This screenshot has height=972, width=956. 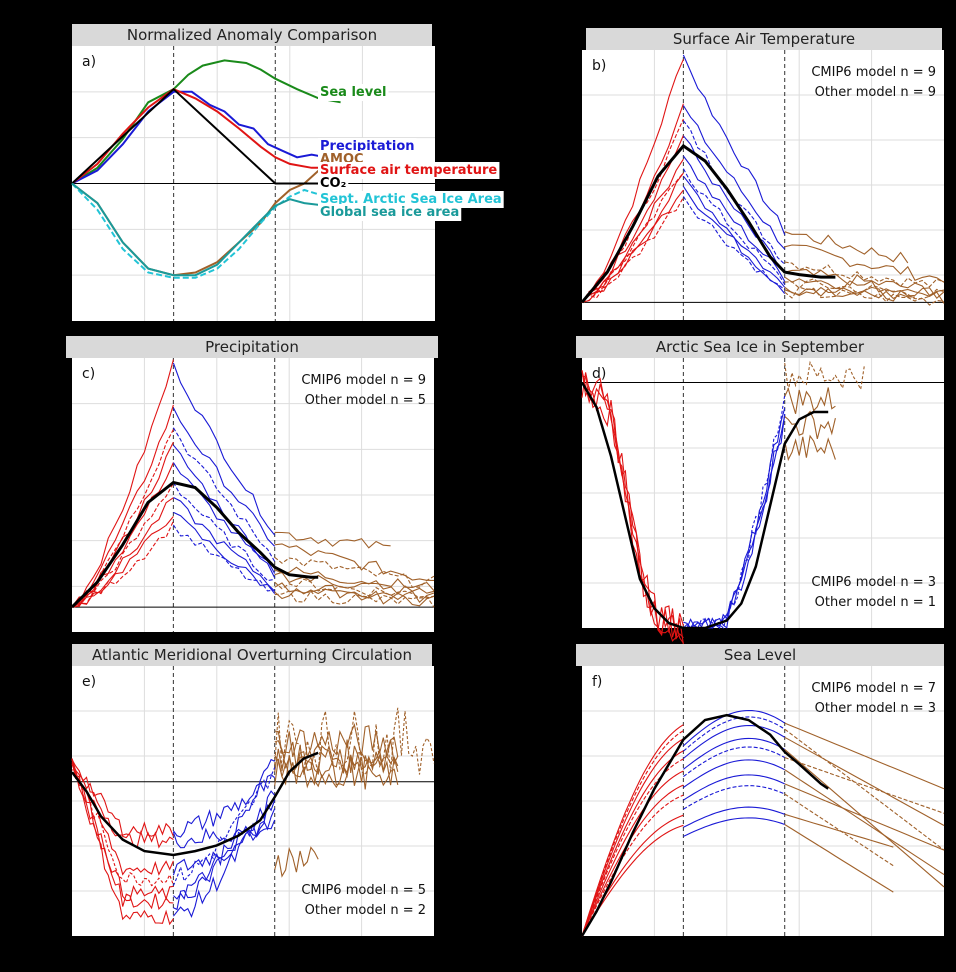 I want to click on panel-title: Sea Level, so click(x=760, y=655).